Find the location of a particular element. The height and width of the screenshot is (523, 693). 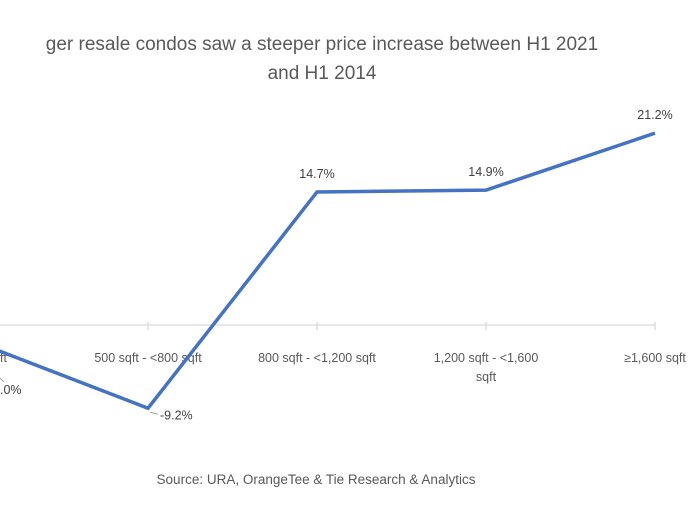

data-label: -9.2% is located at coordinates (176, 415).